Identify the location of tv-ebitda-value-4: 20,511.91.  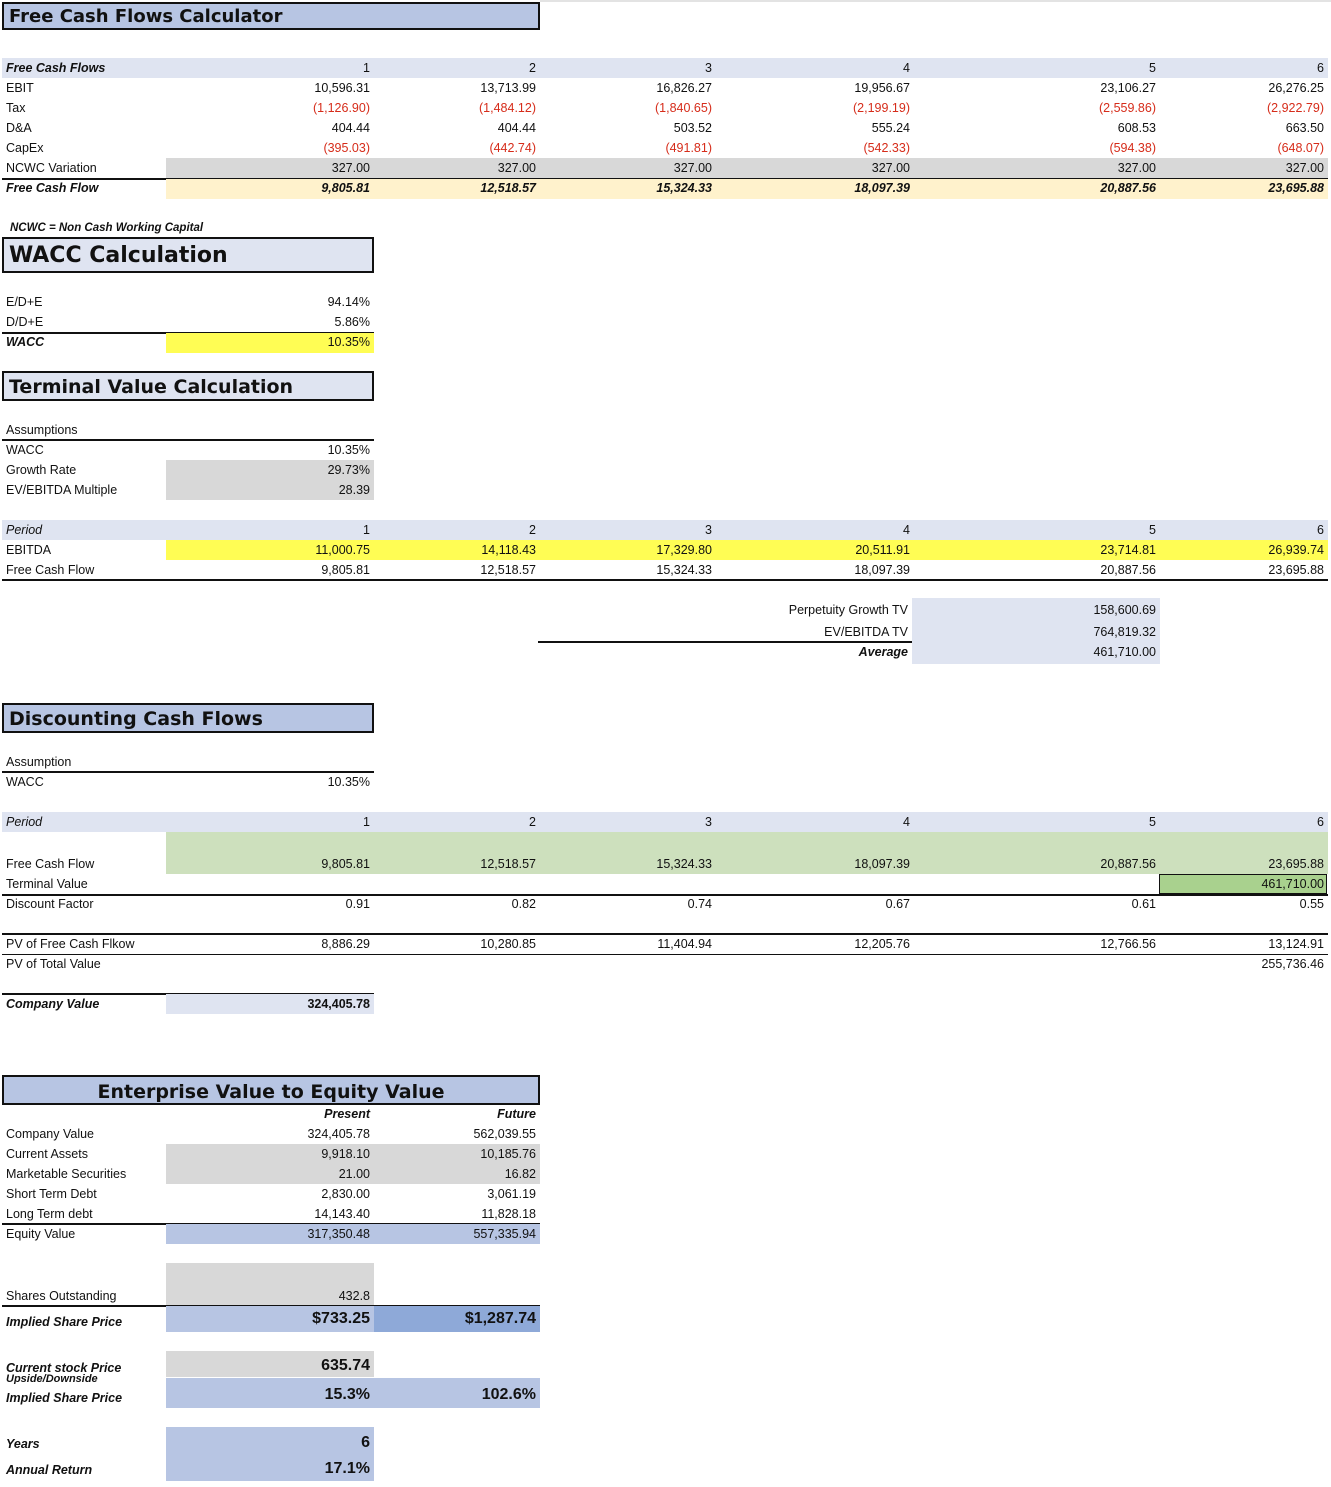
(882, 550).